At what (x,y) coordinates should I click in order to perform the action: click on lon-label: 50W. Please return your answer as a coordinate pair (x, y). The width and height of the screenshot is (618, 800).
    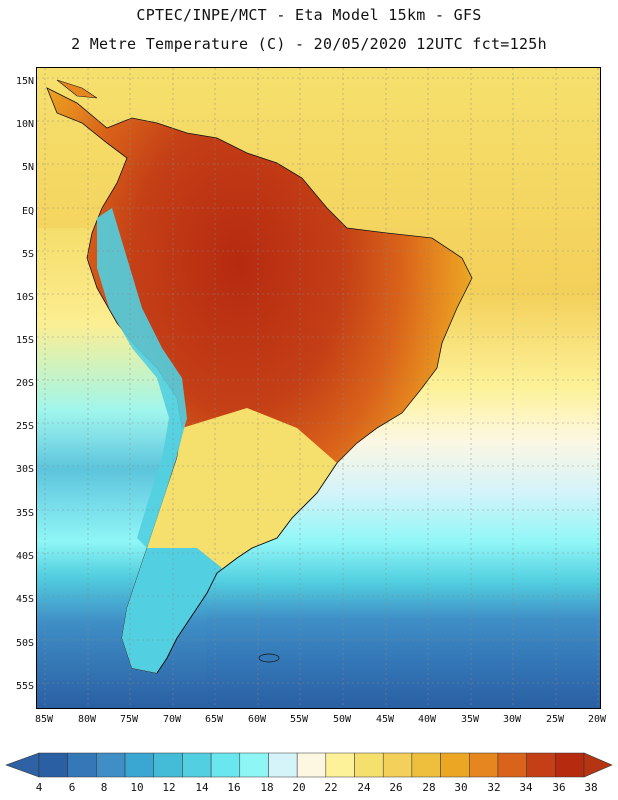
    Looking at the image, I should click on (342, 719).